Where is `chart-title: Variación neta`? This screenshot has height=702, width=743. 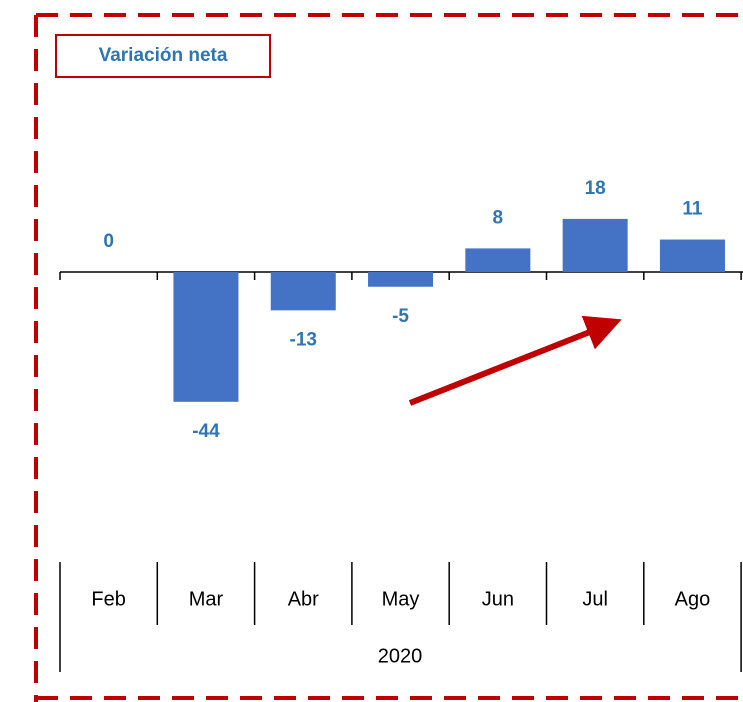
chart-title: Variación neta is located at coordinates (163, 55).